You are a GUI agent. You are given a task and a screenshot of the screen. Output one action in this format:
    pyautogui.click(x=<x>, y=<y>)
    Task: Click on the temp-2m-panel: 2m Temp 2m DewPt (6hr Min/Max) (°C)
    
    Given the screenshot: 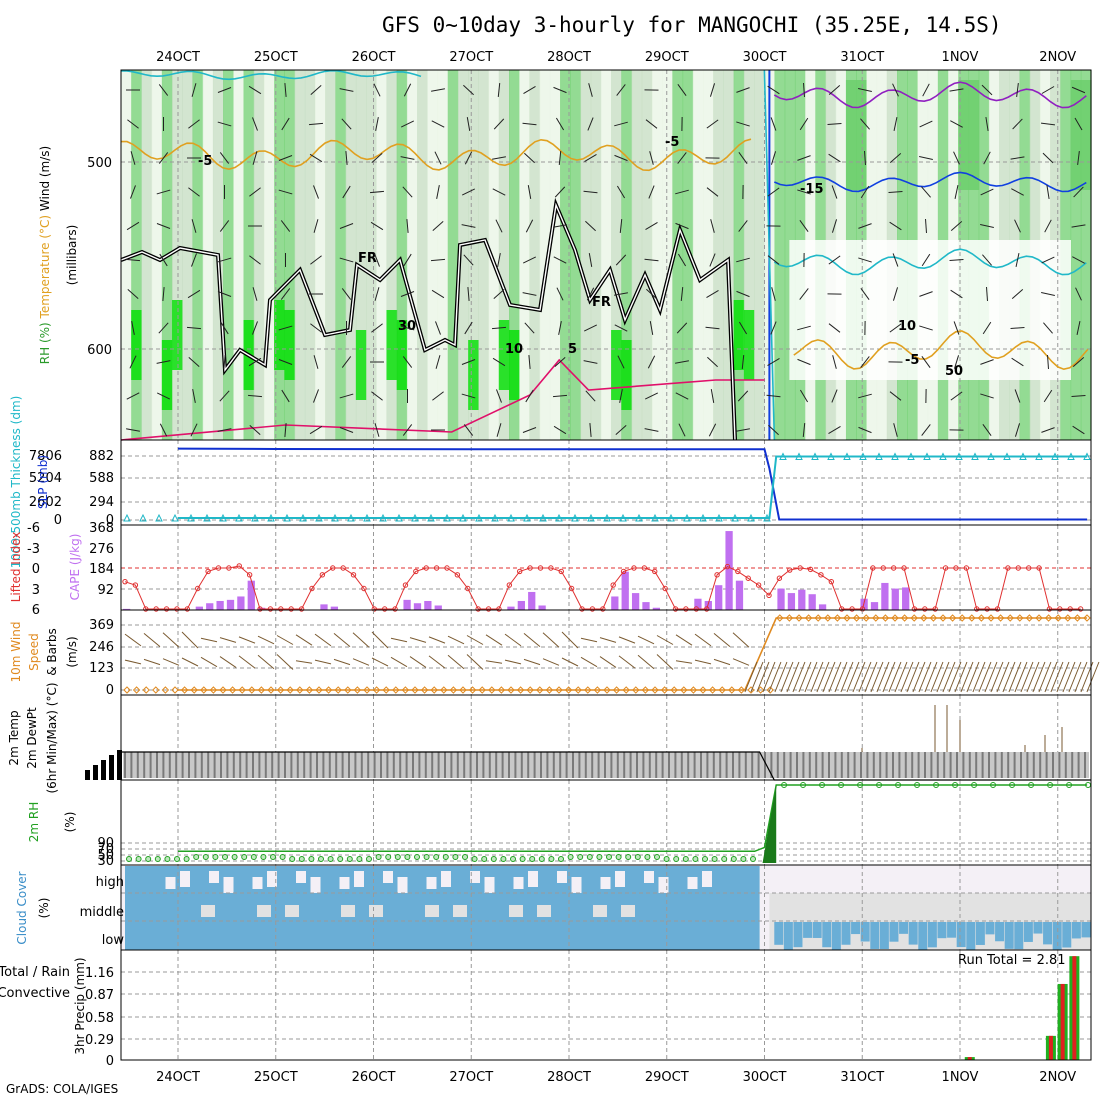 What is the action you would take?
    pyautogui.click(x=549, y=738)
    